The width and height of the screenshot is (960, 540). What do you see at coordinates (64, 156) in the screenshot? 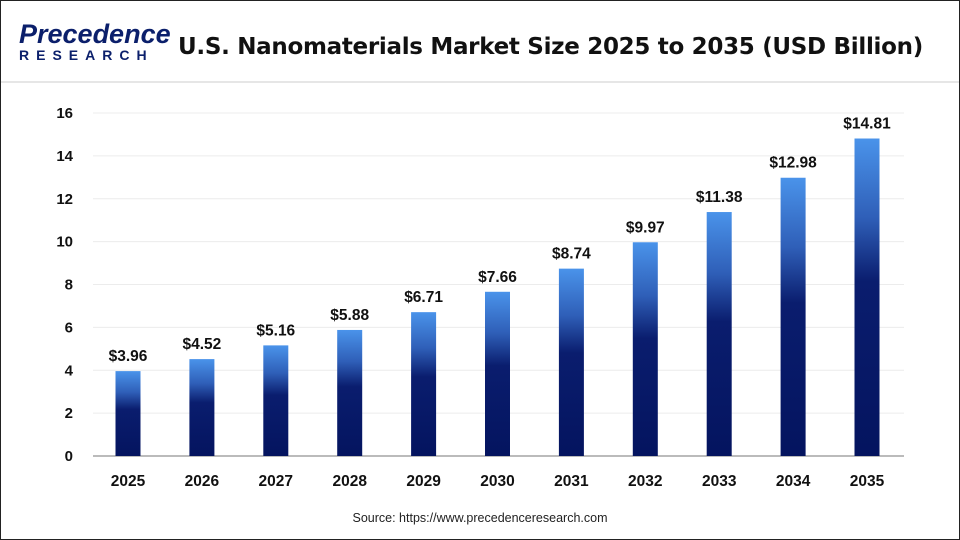
I see `y-tick-label: 14` at bounding box center [64, 156].